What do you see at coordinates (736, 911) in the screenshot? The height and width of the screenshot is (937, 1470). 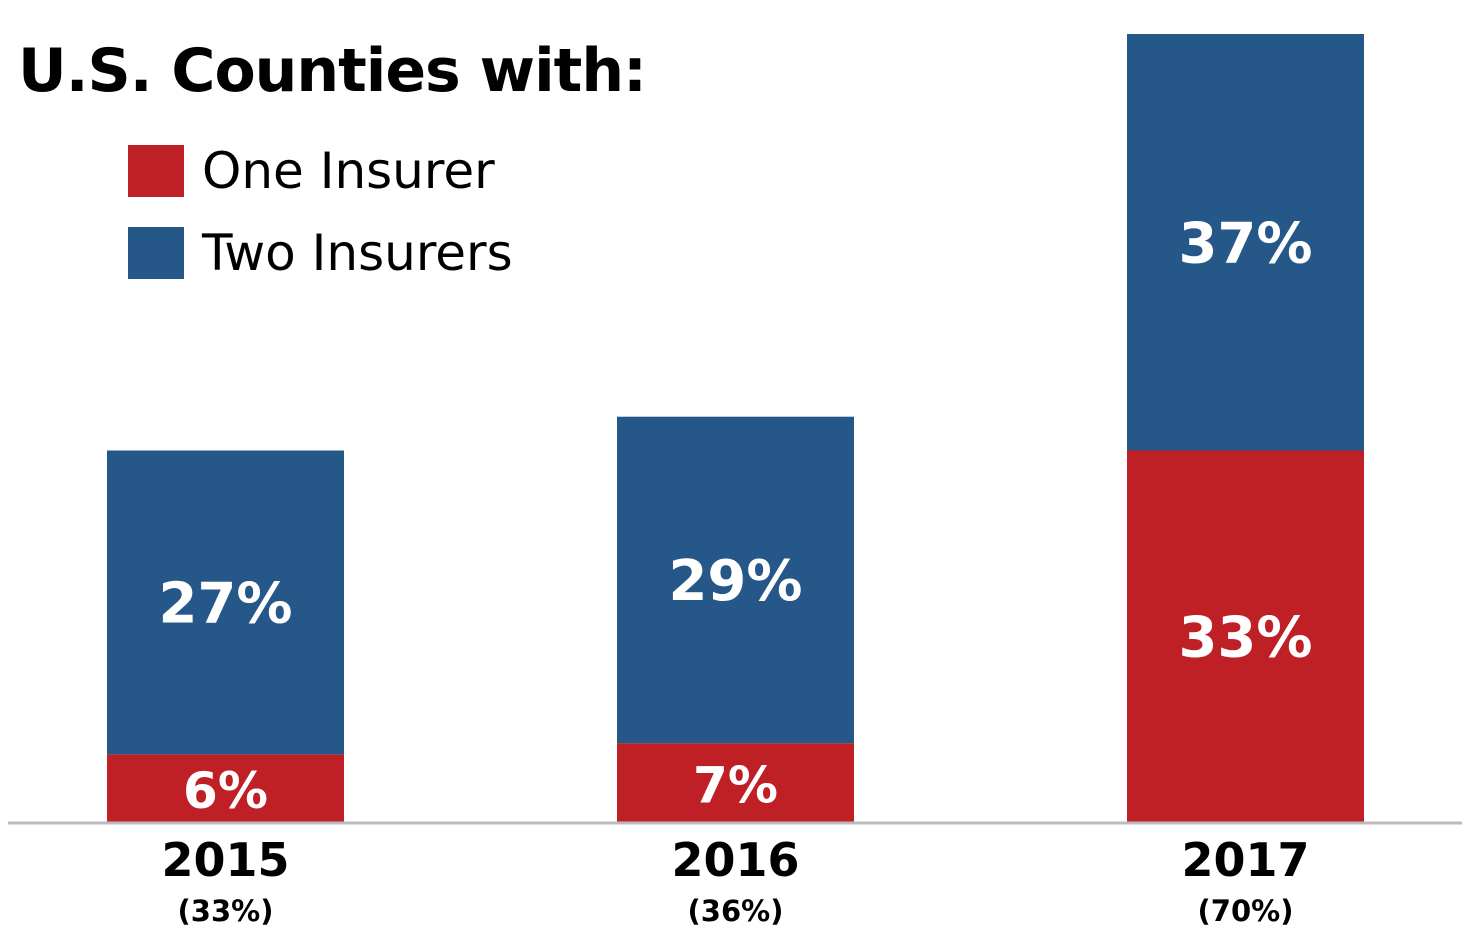 I see `total-label-2016: (36%)` at bounding box center [736, 911].